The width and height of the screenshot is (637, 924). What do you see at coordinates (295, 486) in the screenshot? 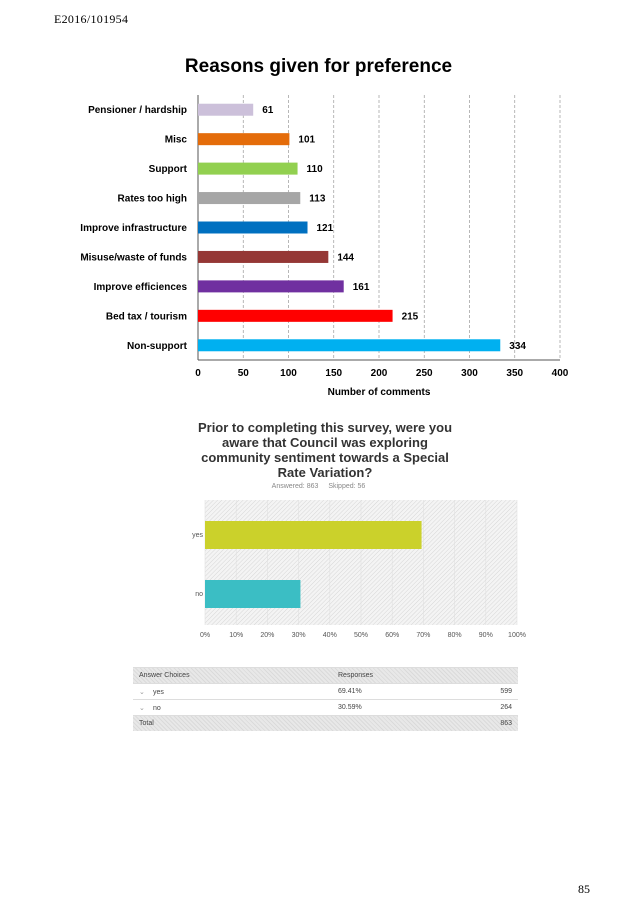
I see `answered-count: Answered: 863` at bounding box center [295, 486].